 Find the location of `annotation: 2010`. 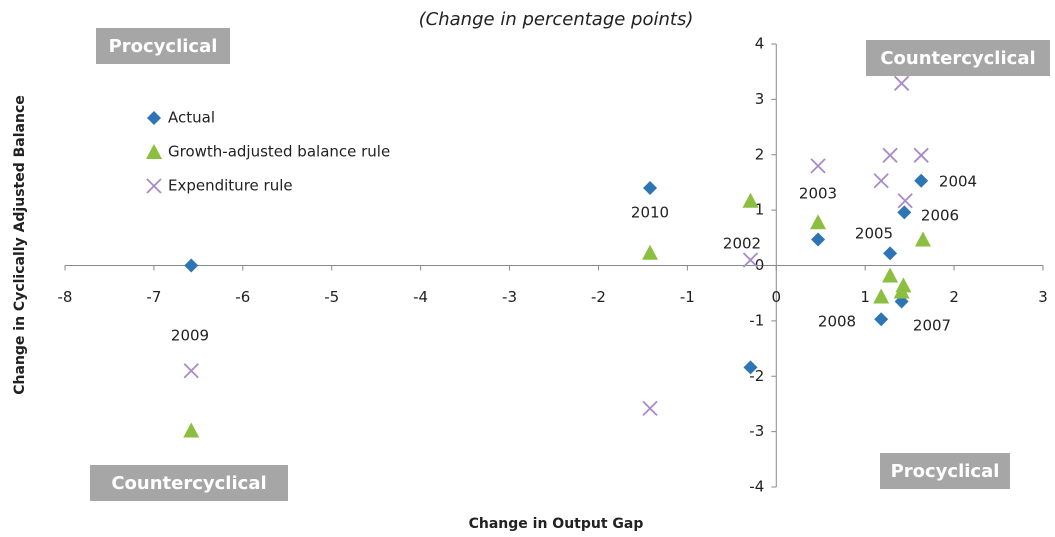

annotation: 2010 is located at coordinates (650, 213).